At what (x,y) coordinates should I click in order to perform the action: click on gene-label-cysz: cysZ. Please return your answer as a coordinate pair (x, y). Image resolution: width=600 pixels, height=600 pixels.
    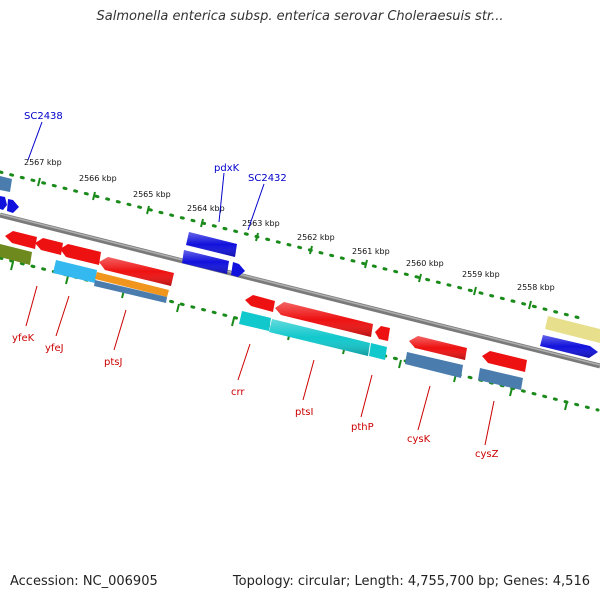
    Looking at the image, I should click on (487, 454).